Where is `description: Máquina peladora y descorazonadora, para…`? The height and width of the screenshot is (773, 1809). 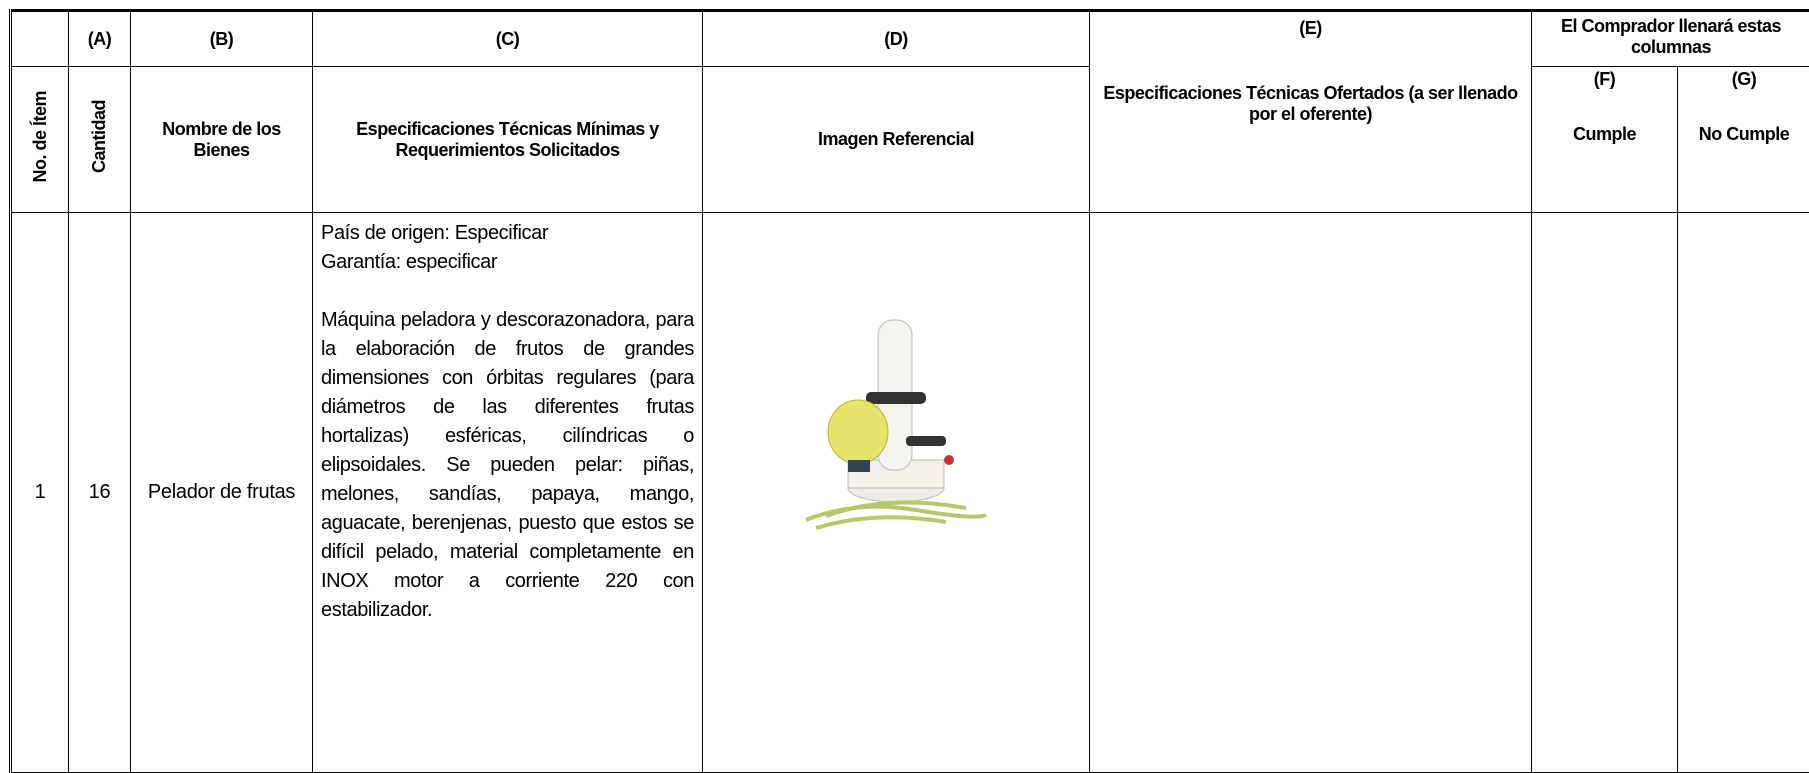
description: Máquina peladora y descorazonadora, para… is located at coordinates (507, 465).